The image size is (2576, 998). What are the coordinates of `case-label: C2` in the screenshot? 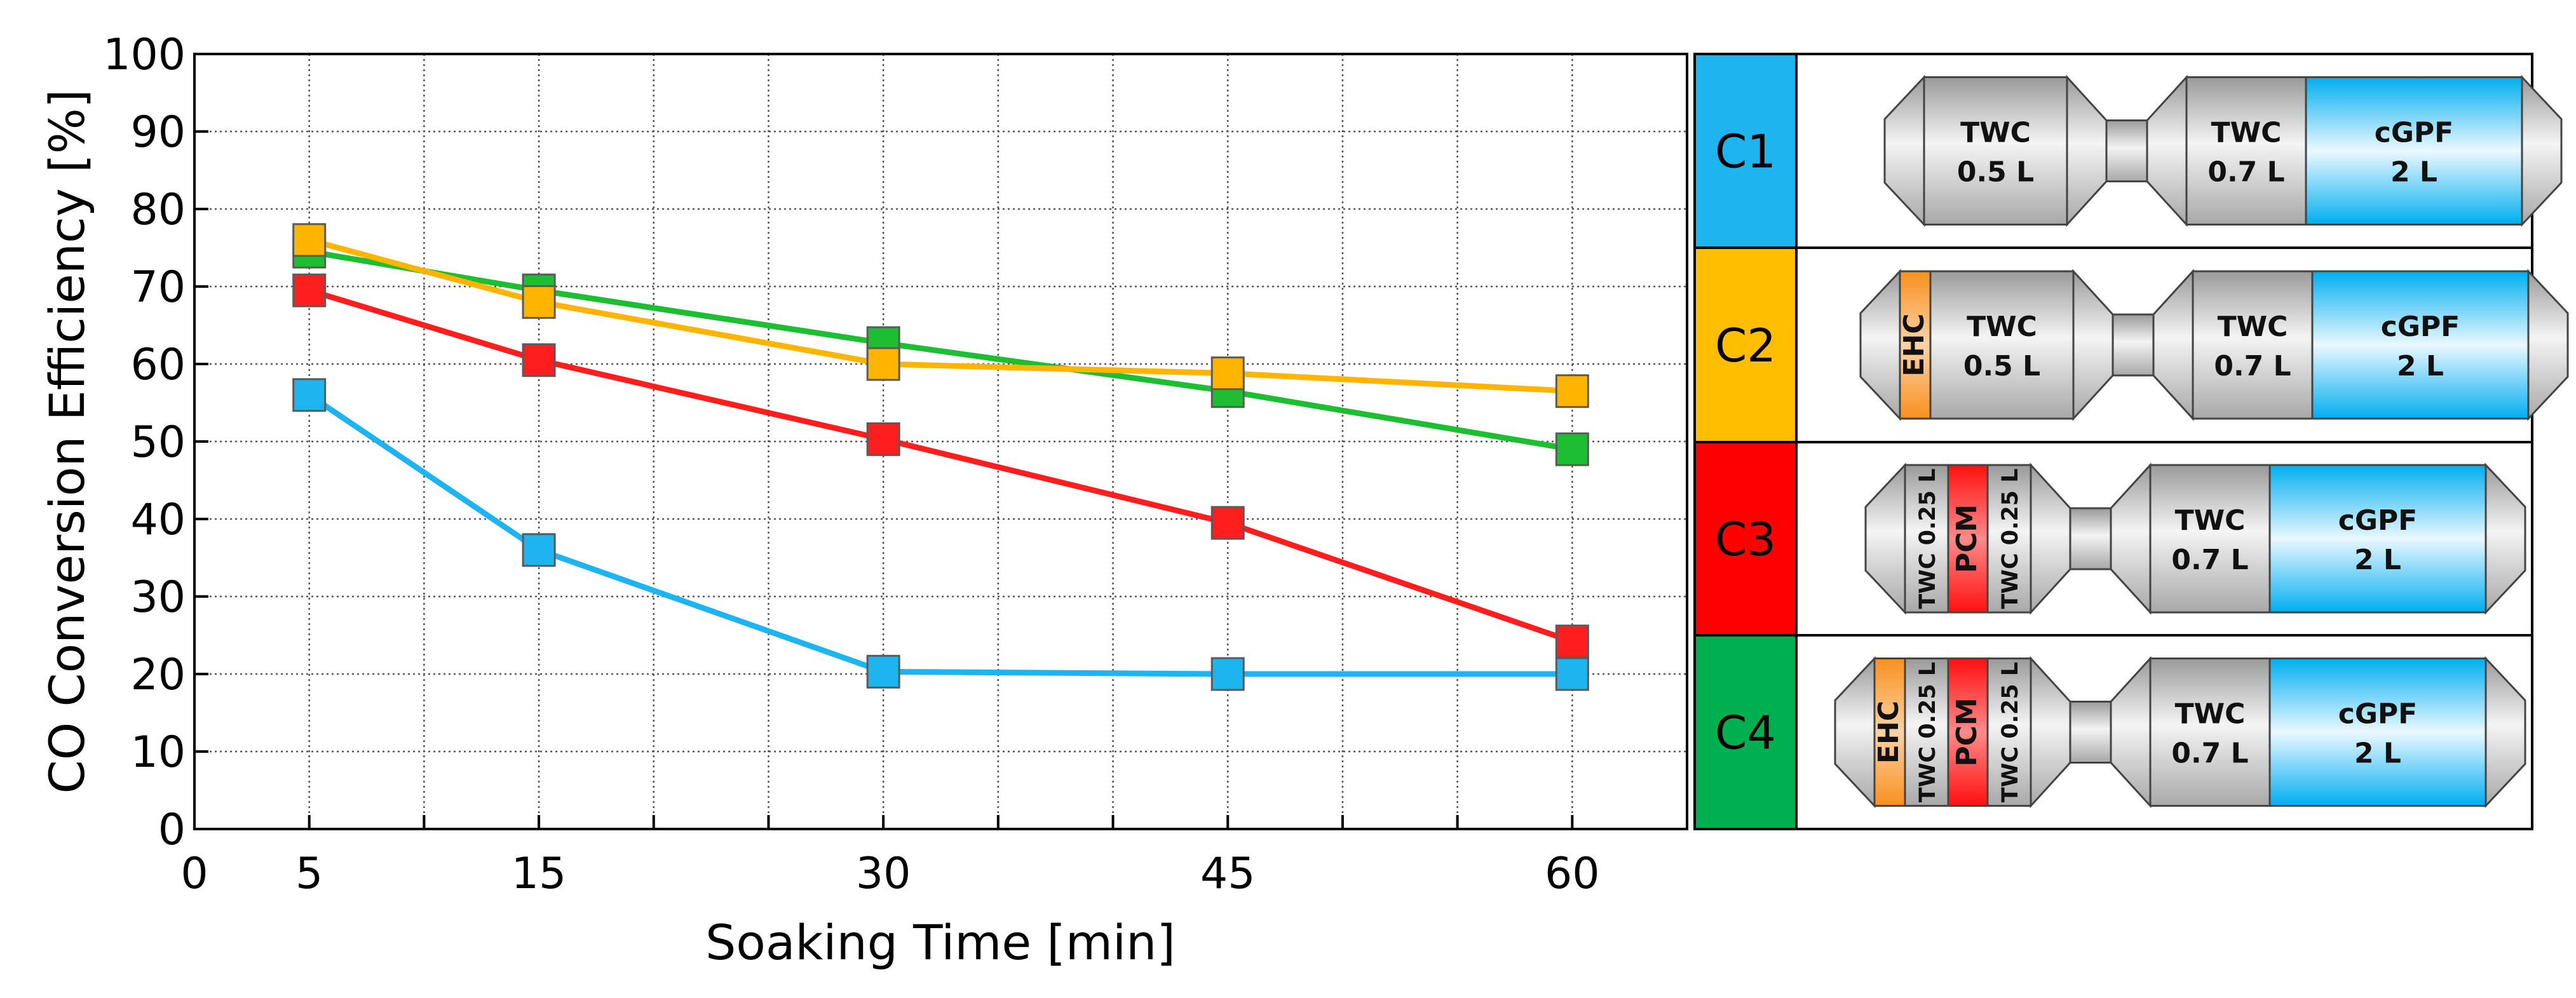 It's located at (1745, 346).